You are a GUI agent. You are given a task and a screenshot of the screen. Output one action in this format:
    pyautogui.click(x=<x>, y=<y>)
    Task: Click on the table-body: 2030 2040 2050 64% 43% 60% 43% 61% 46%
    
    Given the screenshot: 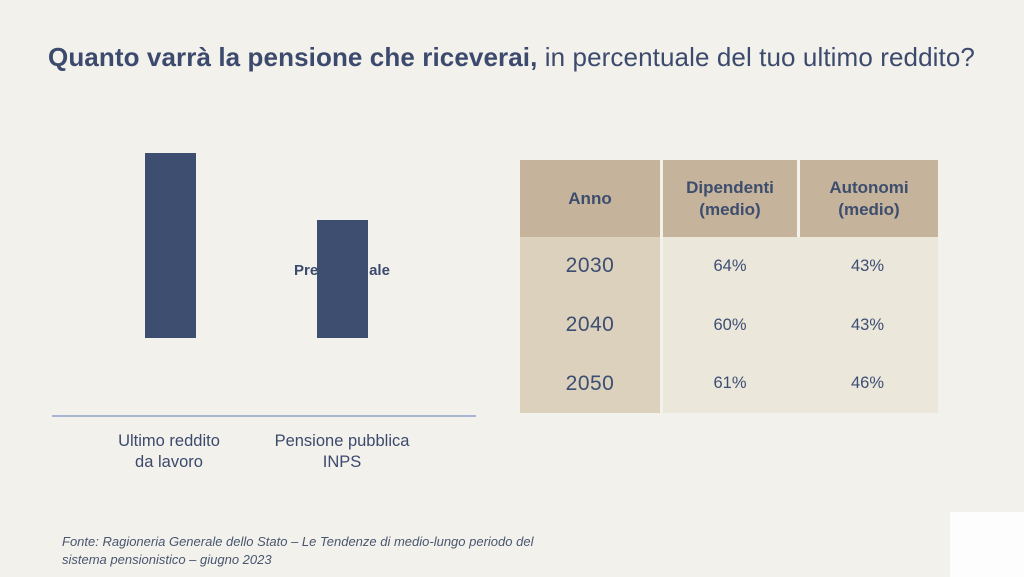 What is the action you would take?
    pyautogui.click(x=729, y=325)
    